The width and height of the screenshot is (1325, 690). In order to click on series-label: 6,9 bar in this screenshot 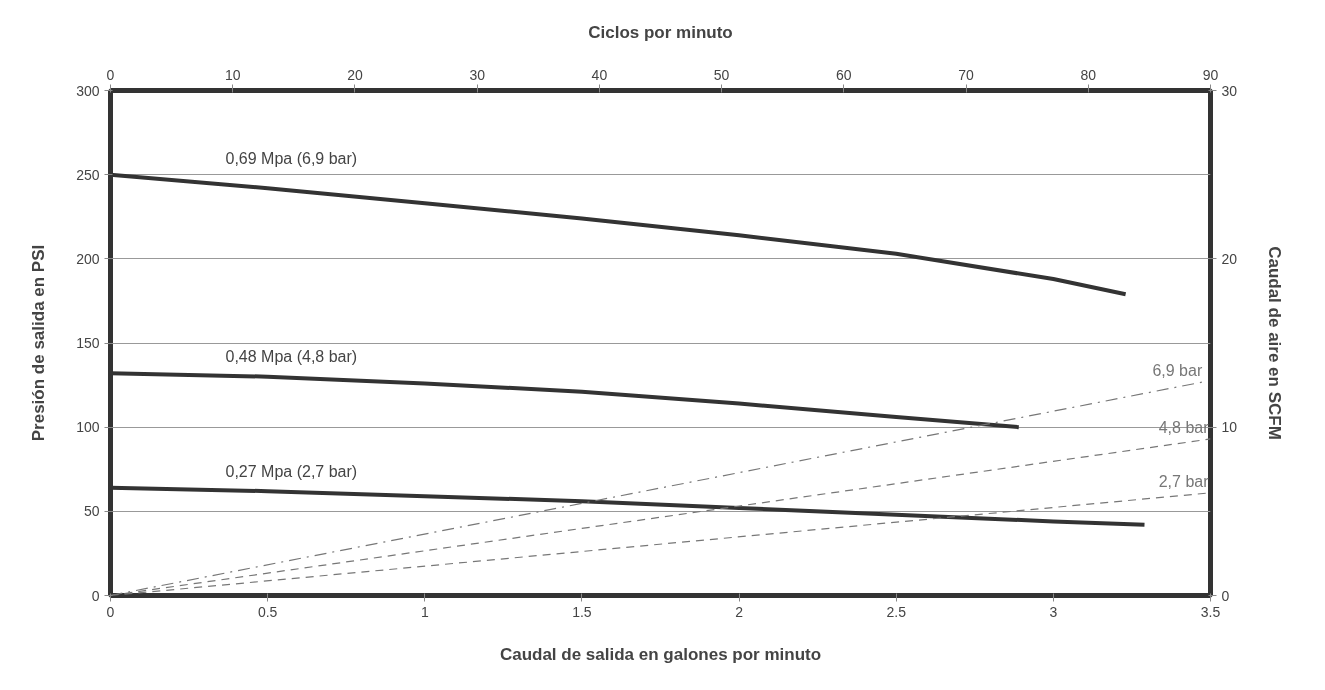, I will do `click(1177, 370)`.